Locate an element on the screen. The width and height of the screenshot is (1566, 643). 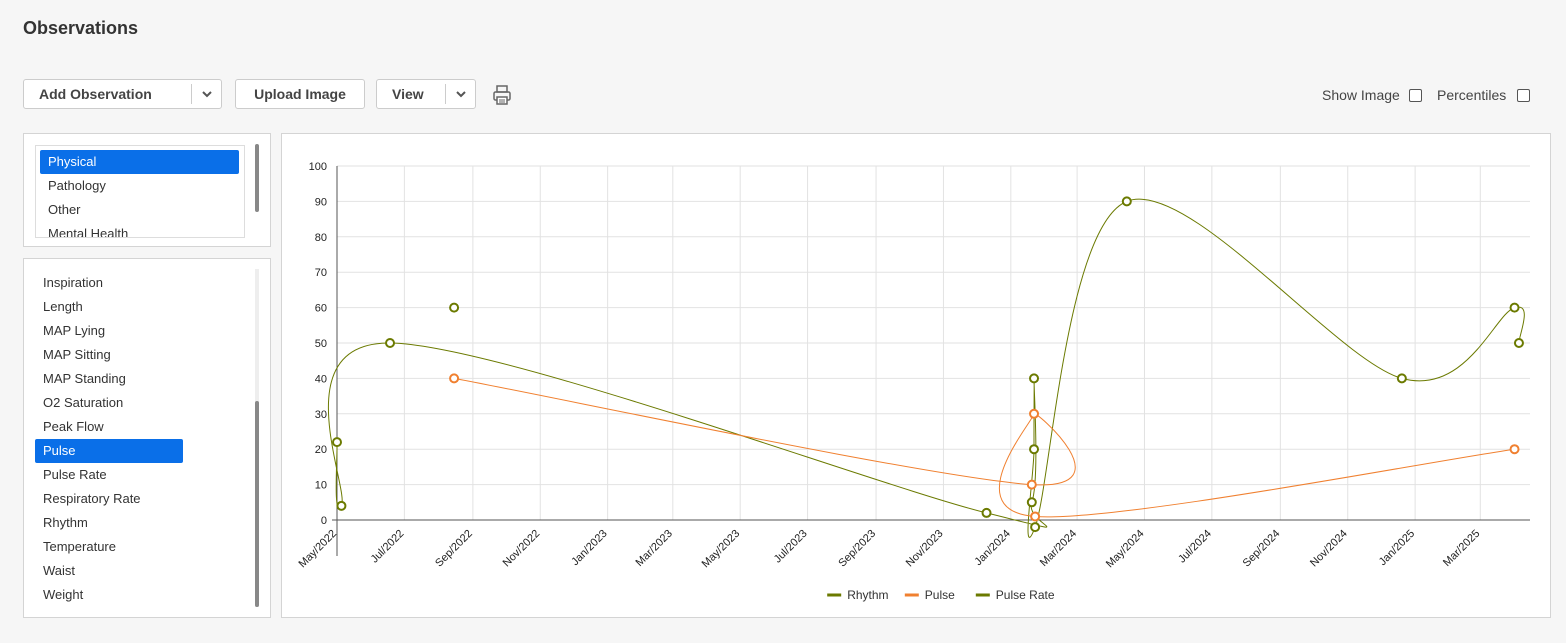
view-label: View is located at coordinates (408, 94).